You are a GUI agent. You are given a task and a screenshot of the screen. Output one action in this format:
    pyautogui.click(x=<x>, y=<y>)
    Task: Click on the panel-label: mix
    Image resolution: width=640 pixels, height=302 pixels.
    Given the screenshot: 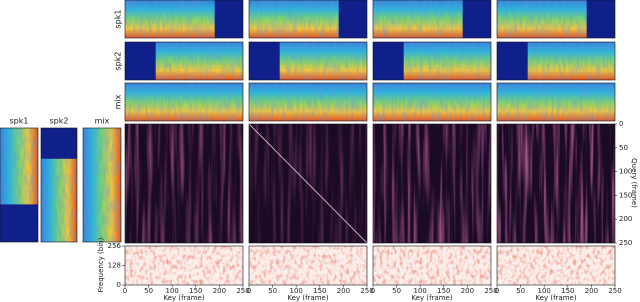 What is the action you would take?
    pyautogui.click(x=102, y=121)
    